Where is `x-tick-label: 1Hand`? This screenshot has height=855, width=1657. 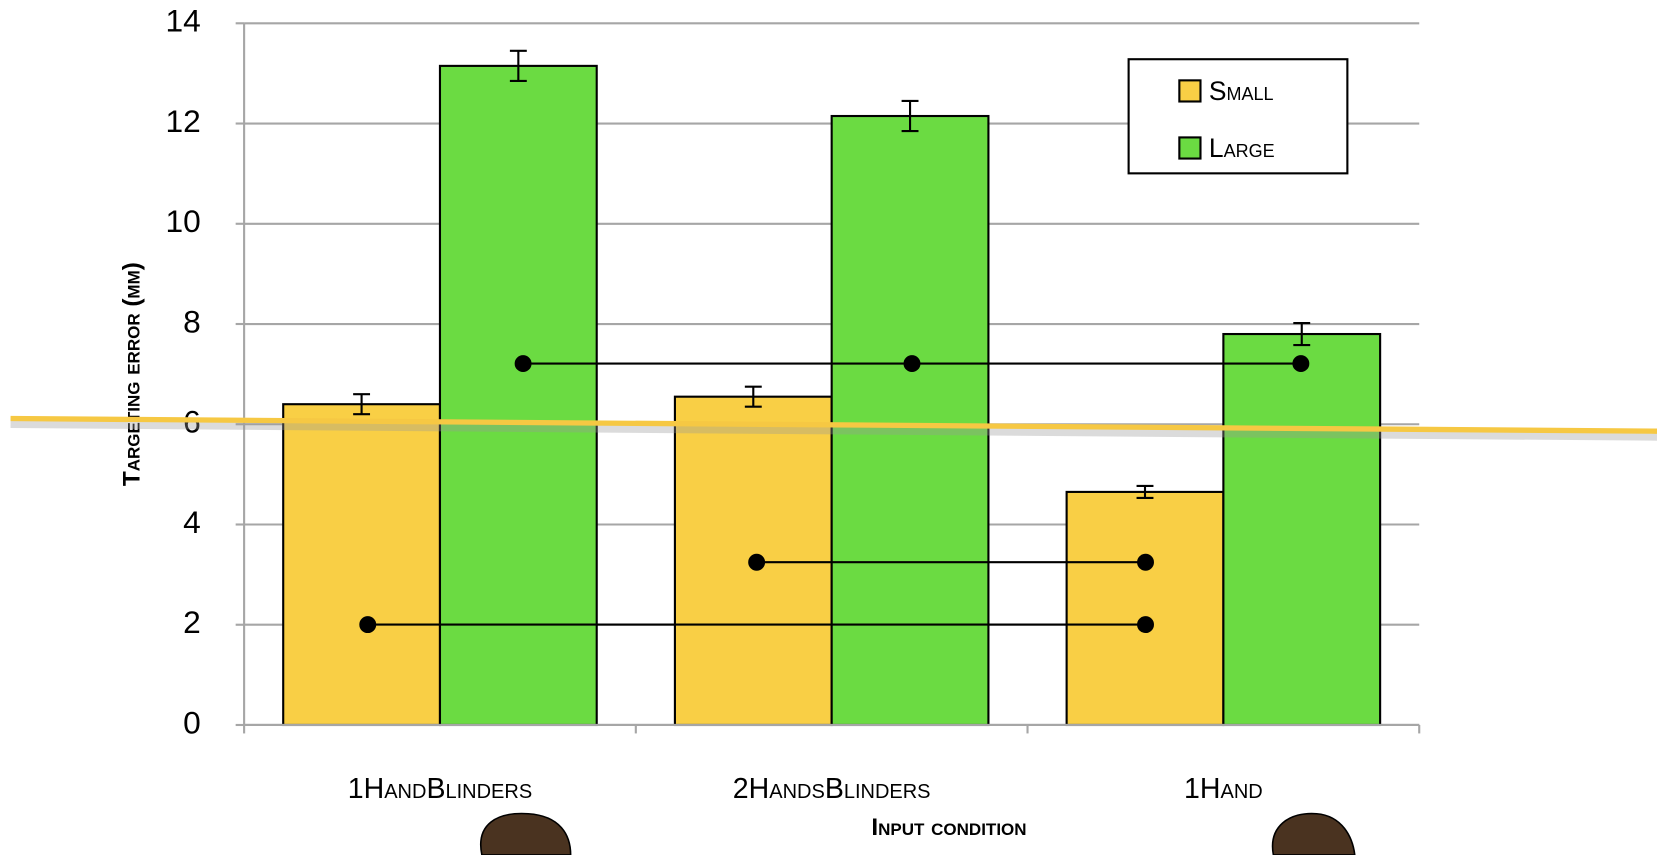 x-tick-label: 1Hand is located at coordinates (1223, 789).